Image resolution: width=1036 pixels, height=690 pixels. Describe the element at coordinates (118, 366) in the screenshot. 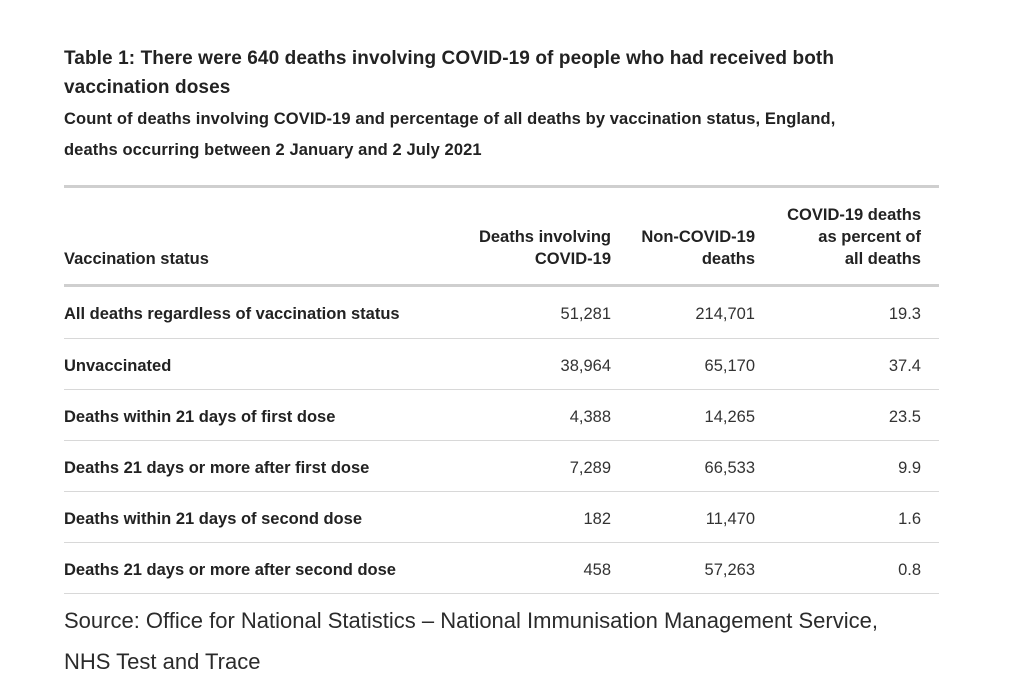

I see `row-status: Unvaccinated` at that location.